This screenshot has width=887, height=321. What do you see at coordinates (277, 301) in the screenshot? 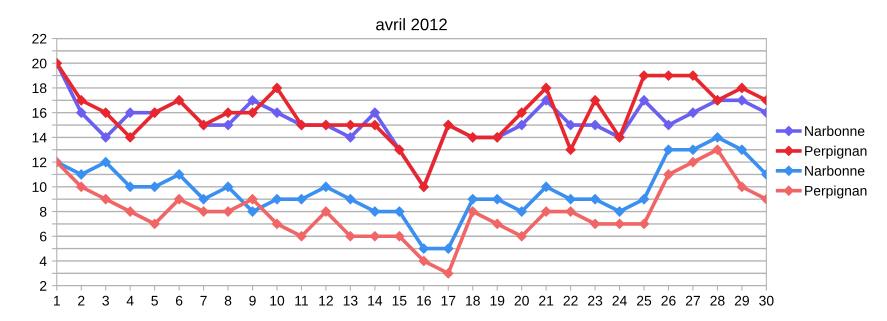
I see `x-tick-label: 10` at bounding box center [277, 301].